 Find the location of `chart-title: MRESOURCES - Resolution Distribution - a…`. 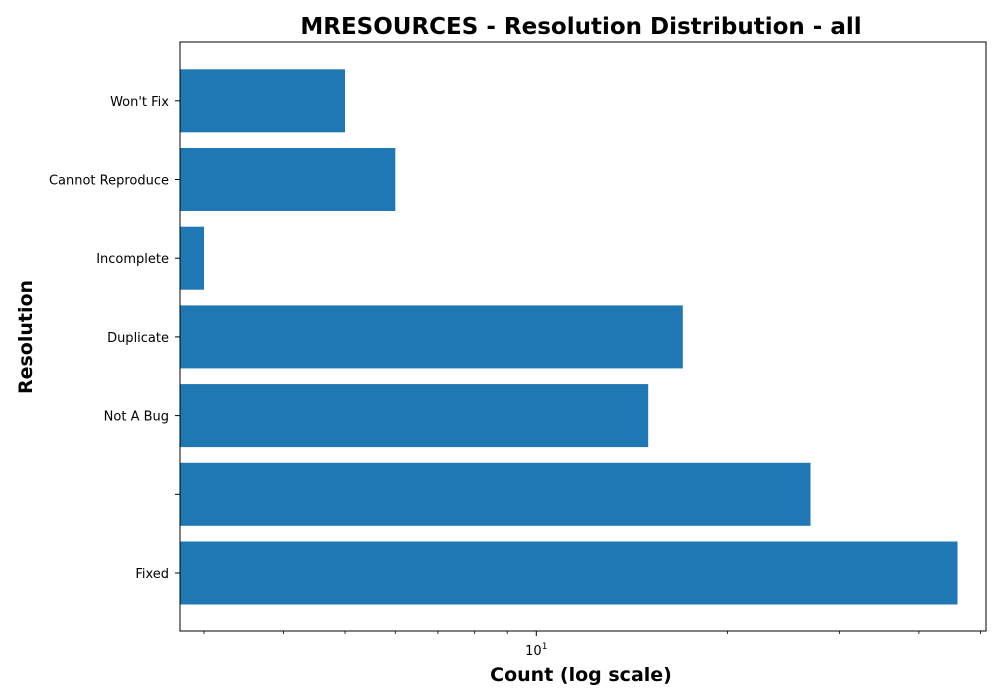

chart-title: MRESOURCES - Resolution Distribution - a… is located at coordinates (580, 27).